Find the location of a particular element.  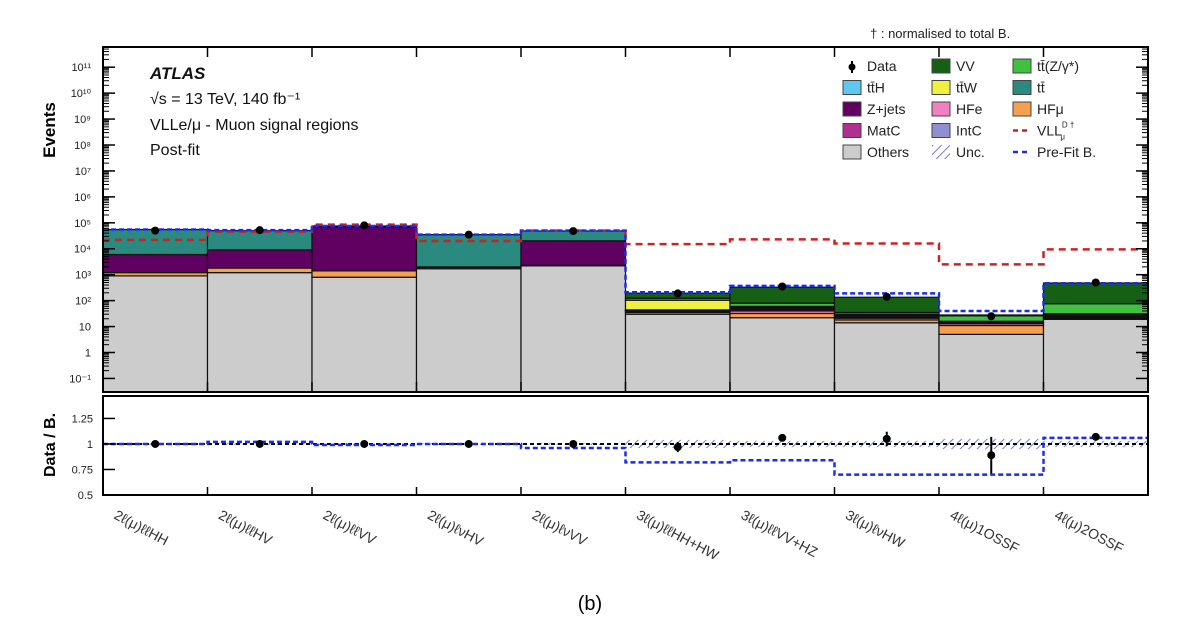

legend-label: tt̄(Z/γ*) is located at coordinates (1058, 66).